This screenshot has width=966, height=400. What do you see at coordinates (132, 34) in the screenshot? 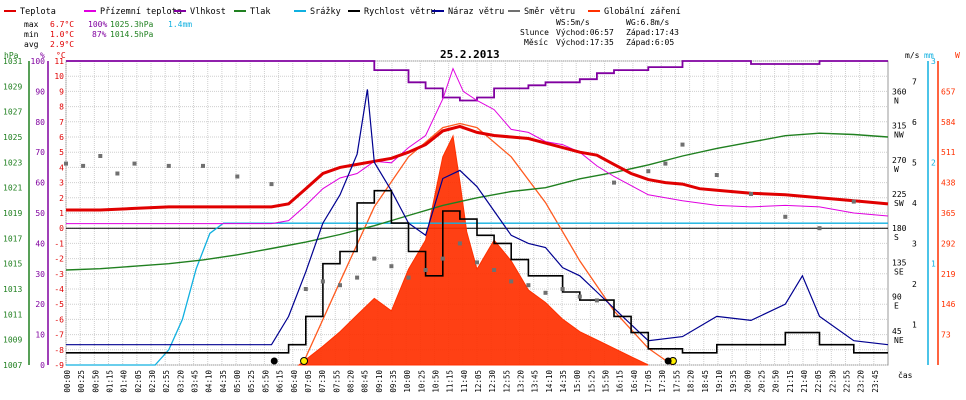
I see `stat-min-press: 1014.5hPa` at bounding box center [132, 34].